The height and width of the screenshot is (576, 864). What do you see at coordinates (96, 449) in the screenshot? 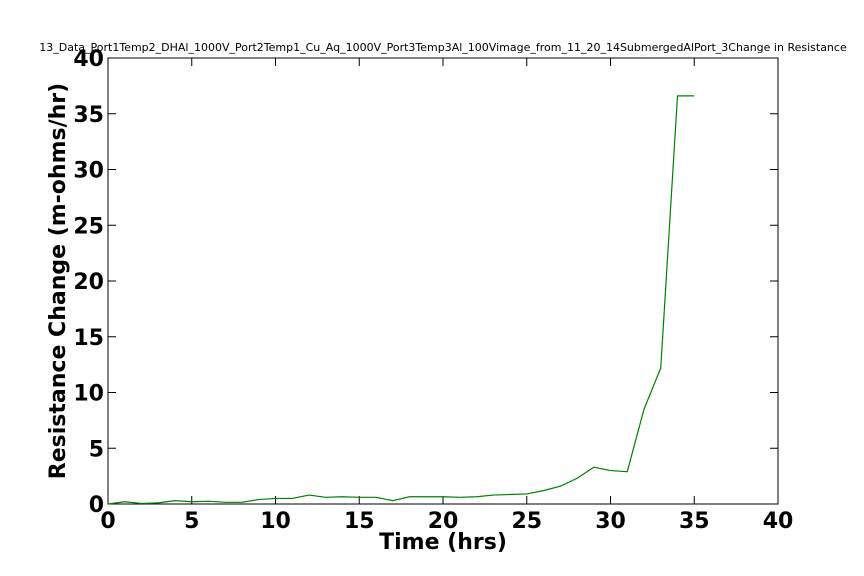
I see `y-tick-label: 5` at bounding box center [96, 449].